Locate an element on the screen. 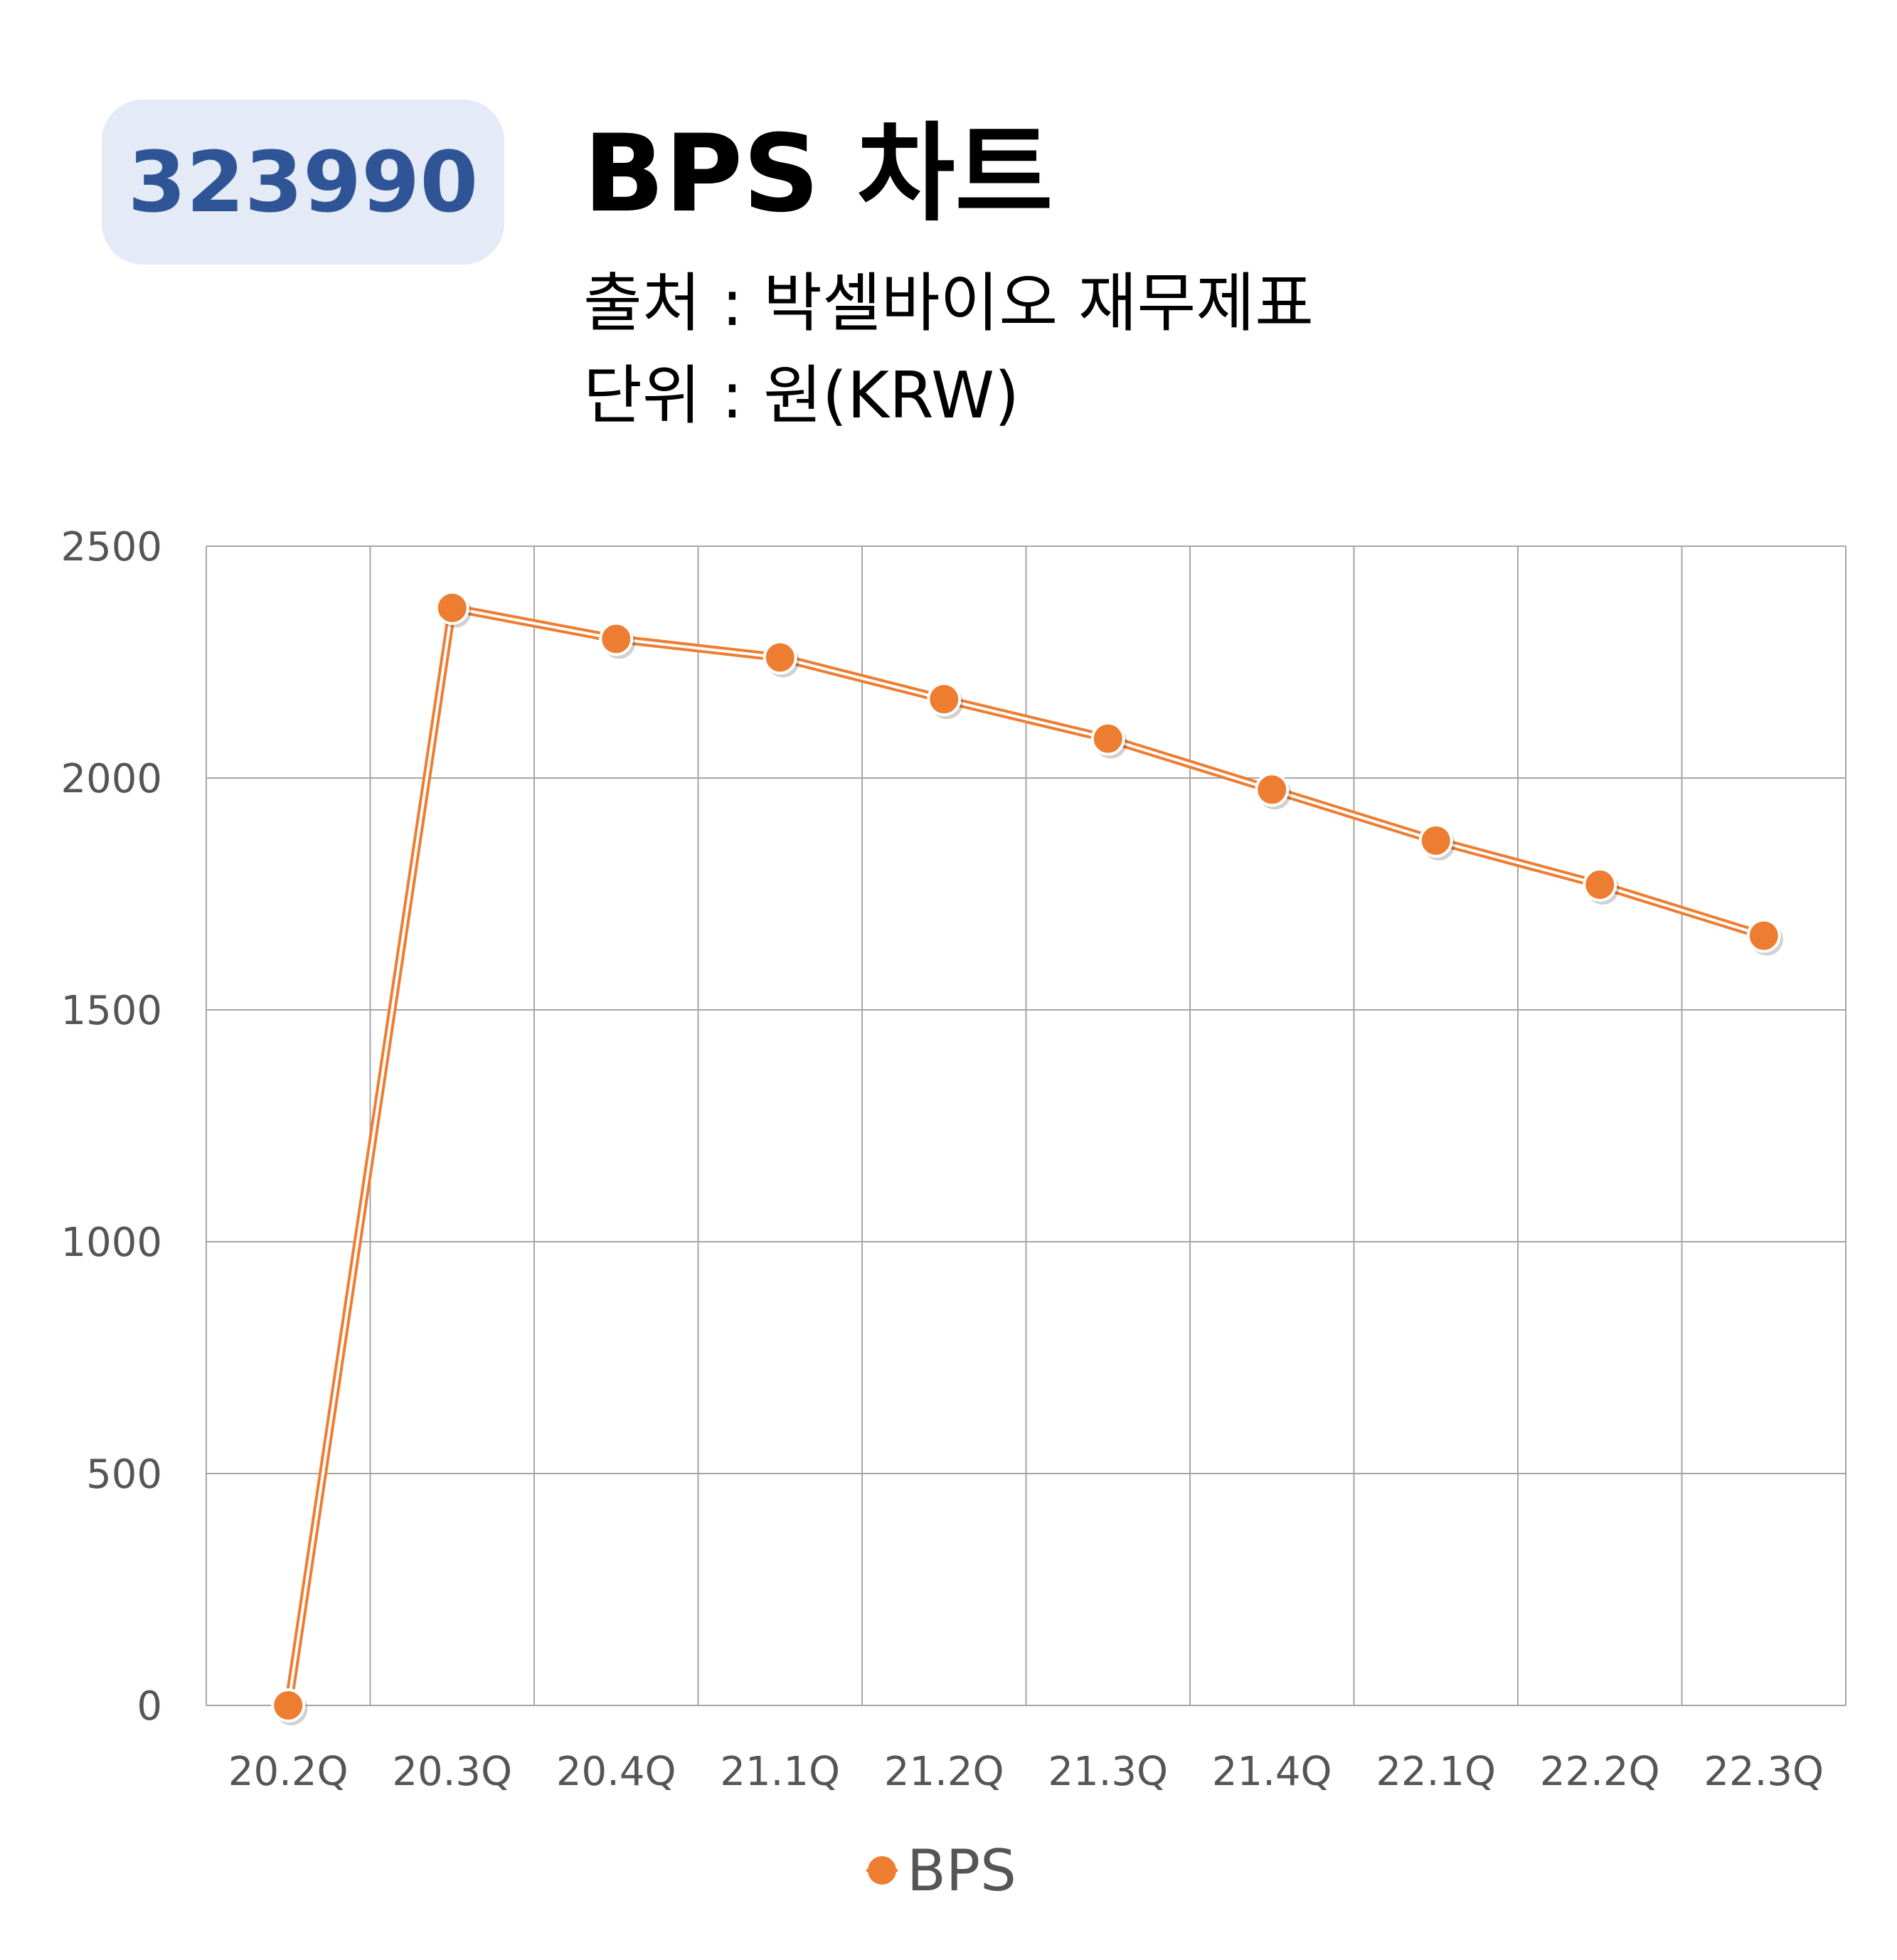 The image size is (1897, 1960). y-tick-label: 500 is located at coordinates (124, 1475).